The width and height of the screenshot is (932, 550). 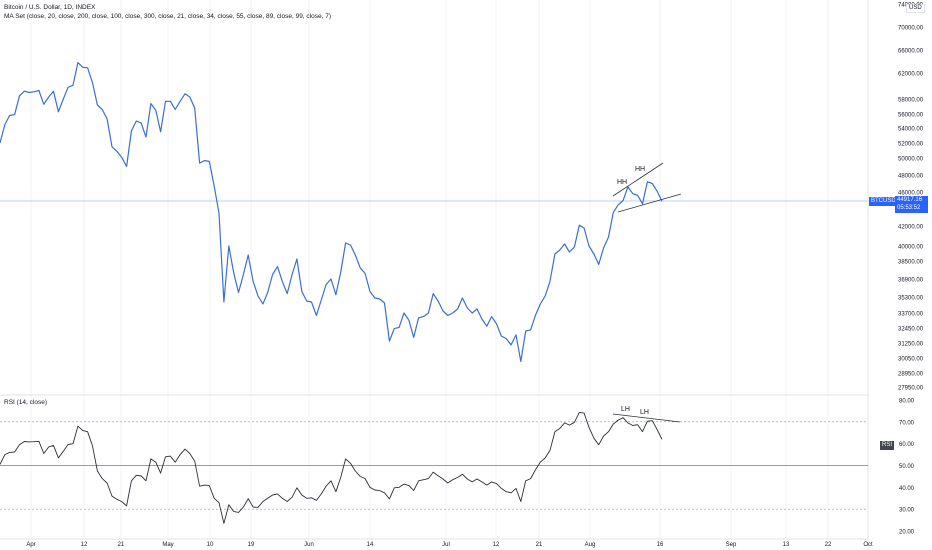 I want to click on price-tick-label: 66000.00, so click(x=911, y=52).